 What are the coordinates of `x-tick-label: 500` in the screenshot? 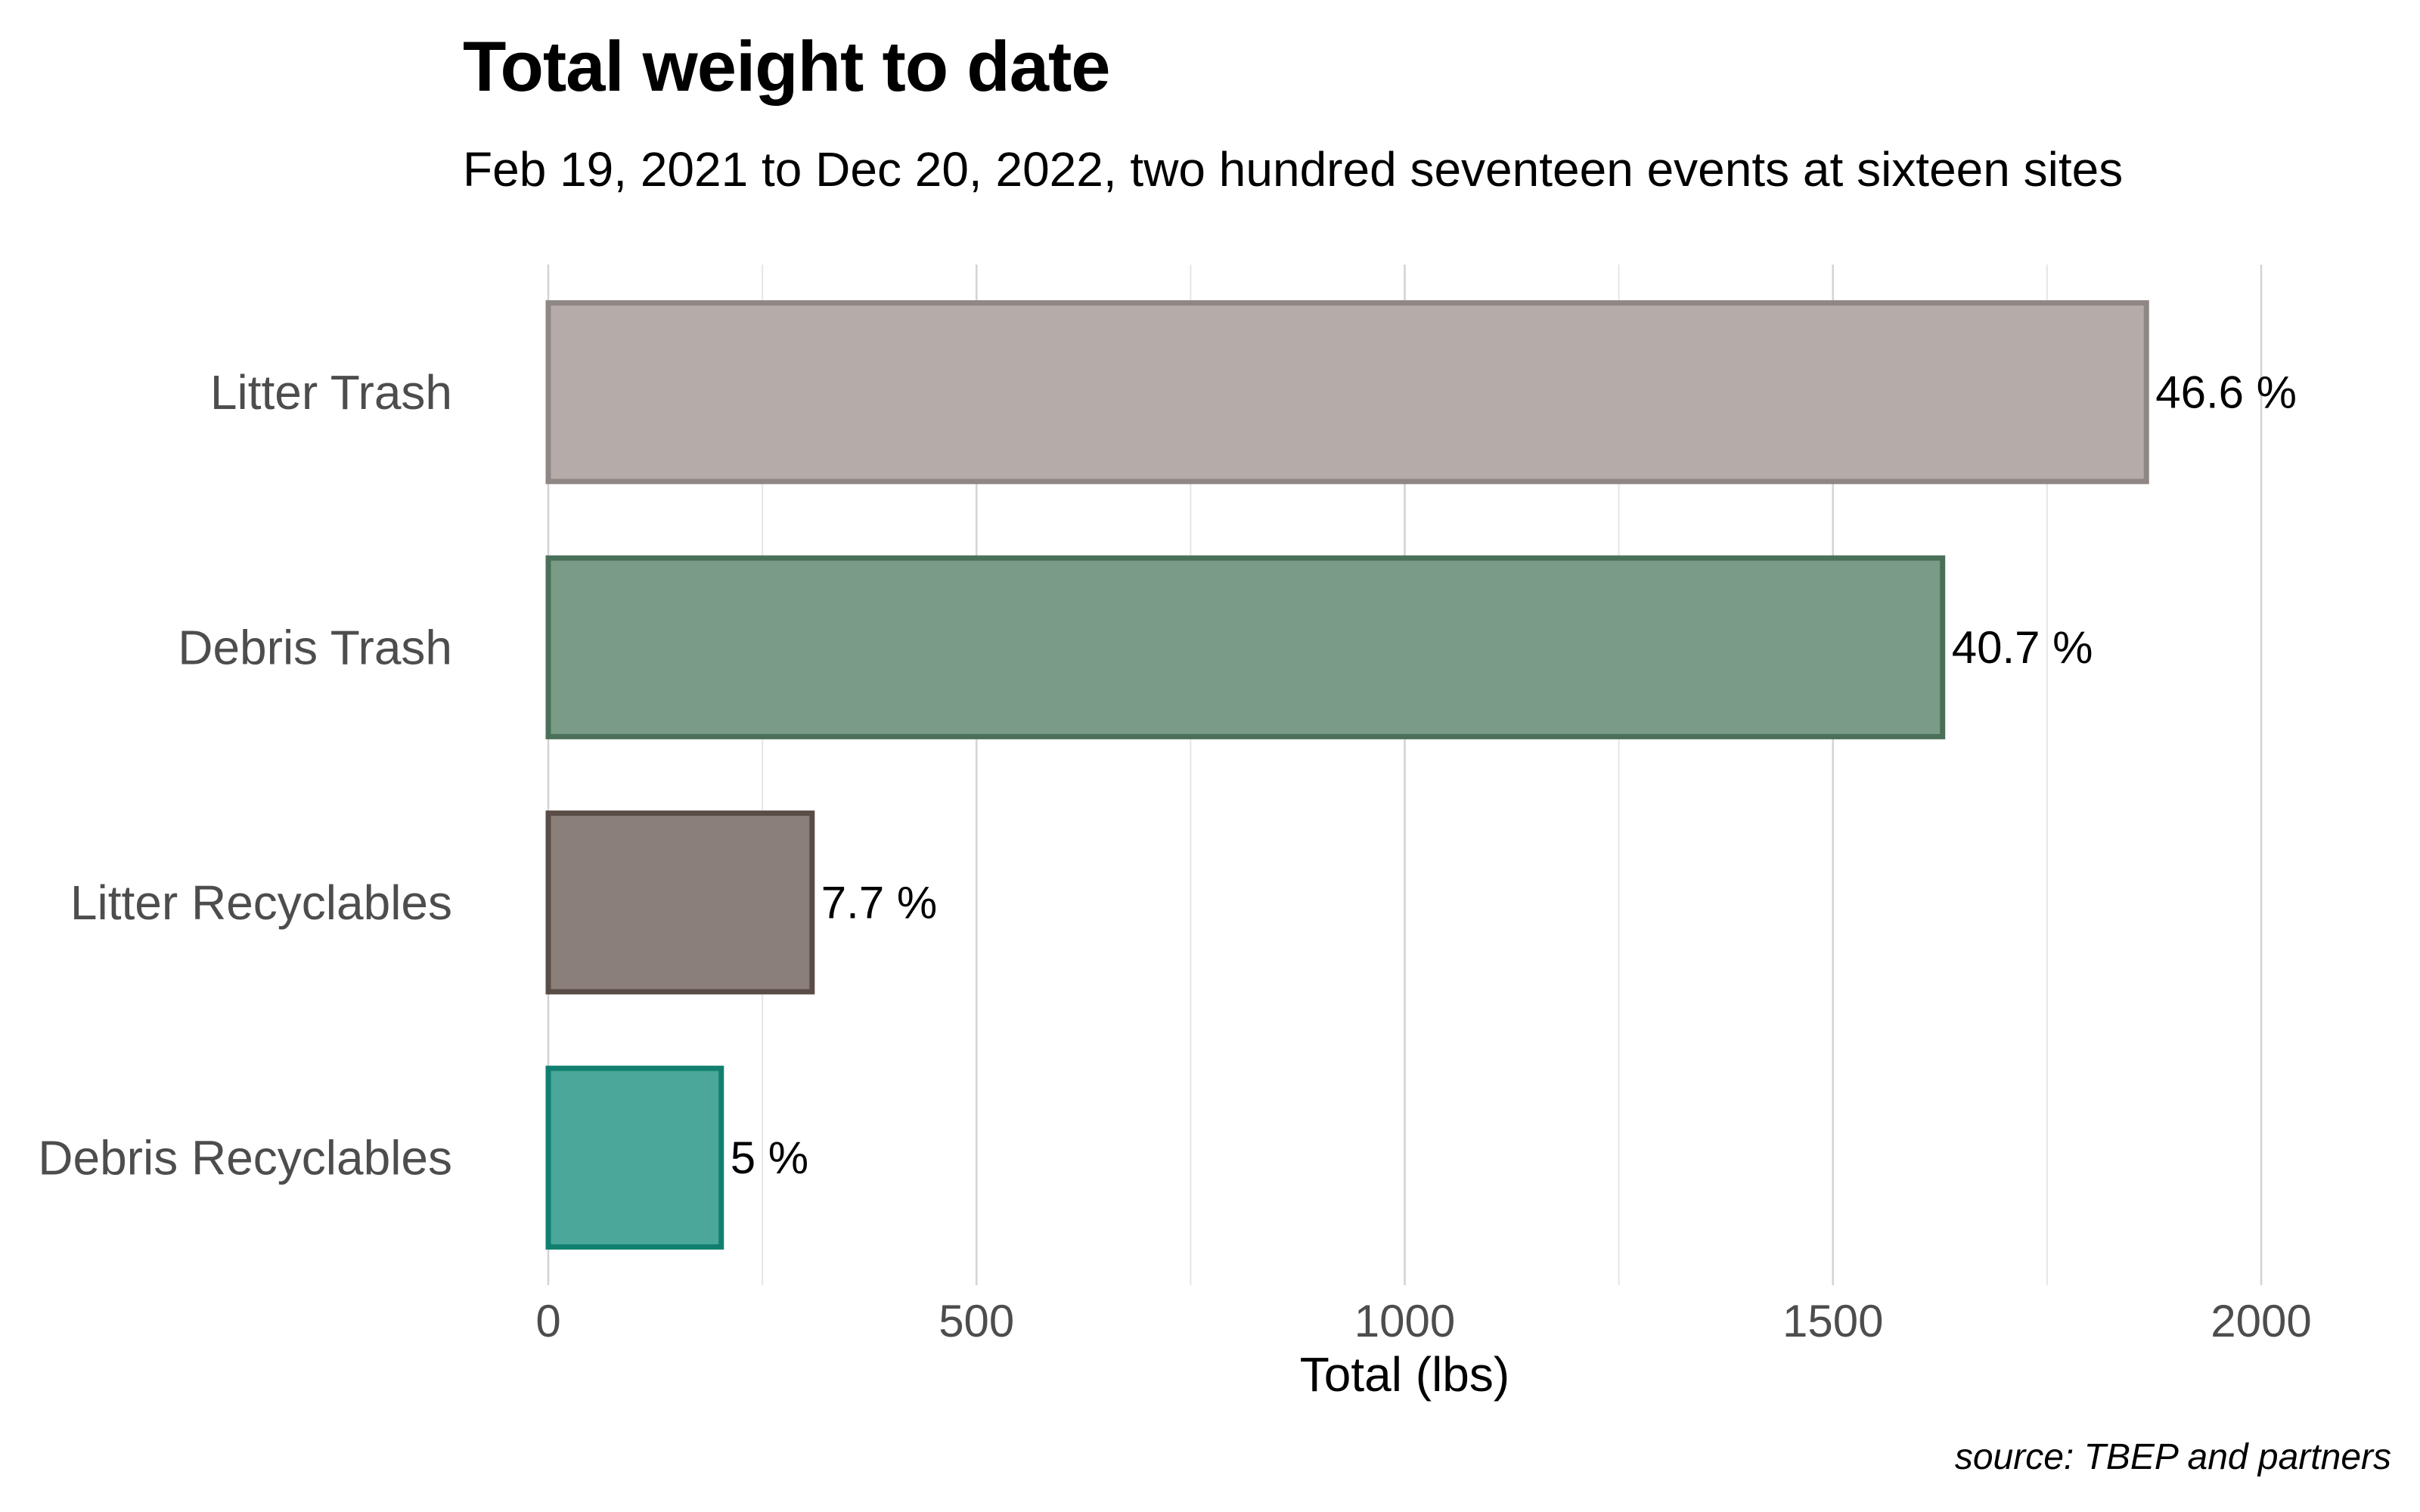 It's located at (976, 1321).